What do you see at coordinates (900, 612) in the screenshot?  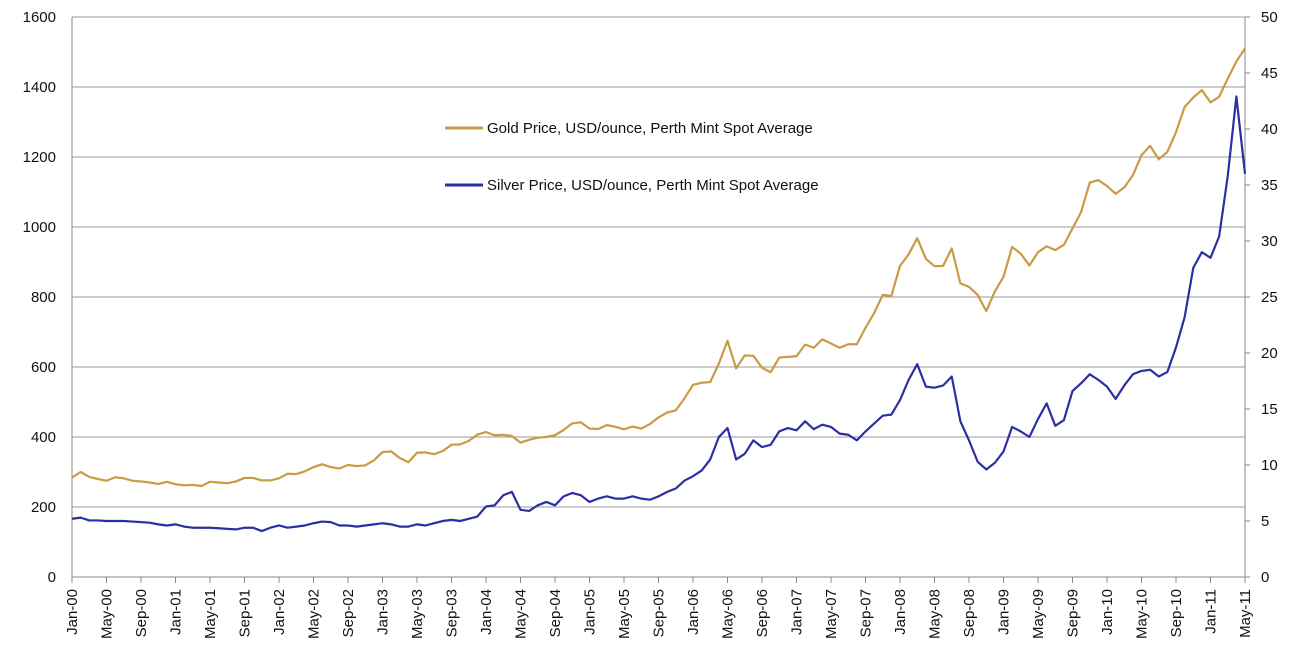 I see `x-tick-label: Jan-08` at bounding box center [900, 612].